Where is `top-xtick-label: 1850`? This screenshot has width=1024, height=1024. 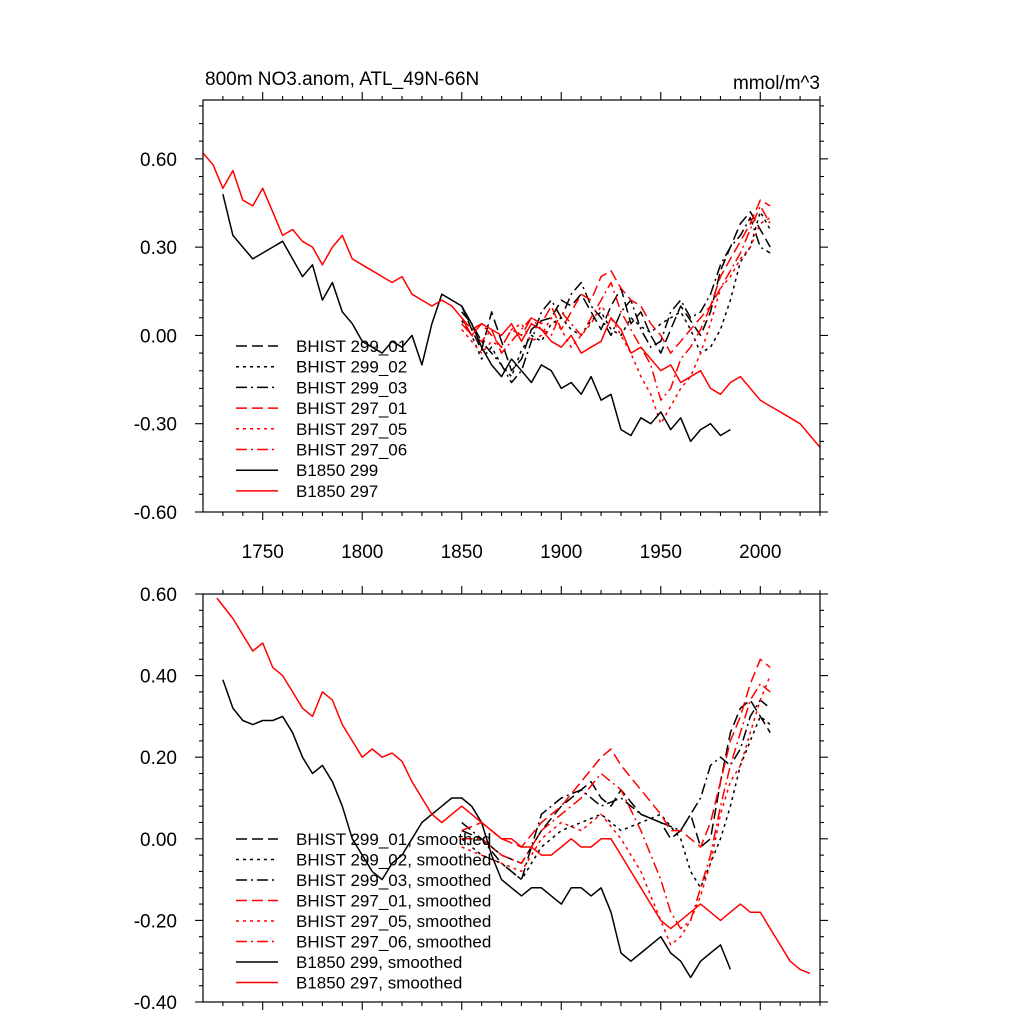
top-xtick-label: 1850 is located at coordinates (462, 552).